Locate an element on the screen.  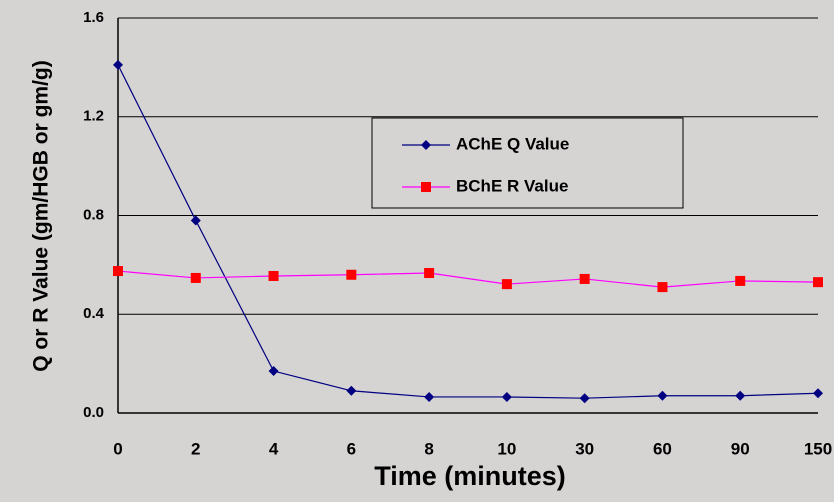
x-tick-label: 10 is located at coordinates (506, 448).